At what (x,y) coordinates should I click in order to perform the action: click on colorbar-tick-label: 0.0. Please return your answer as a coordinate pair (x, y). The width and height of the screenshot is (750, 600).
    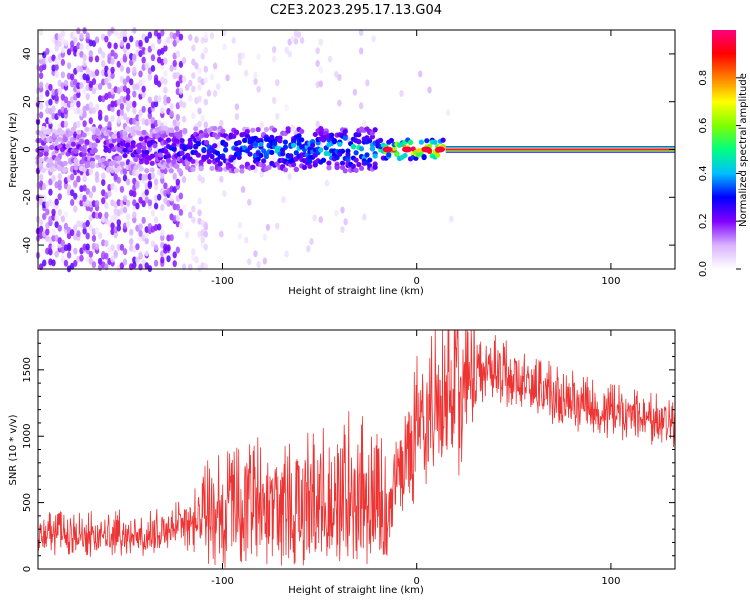
    Looking at the image, I should click on (703, 269).